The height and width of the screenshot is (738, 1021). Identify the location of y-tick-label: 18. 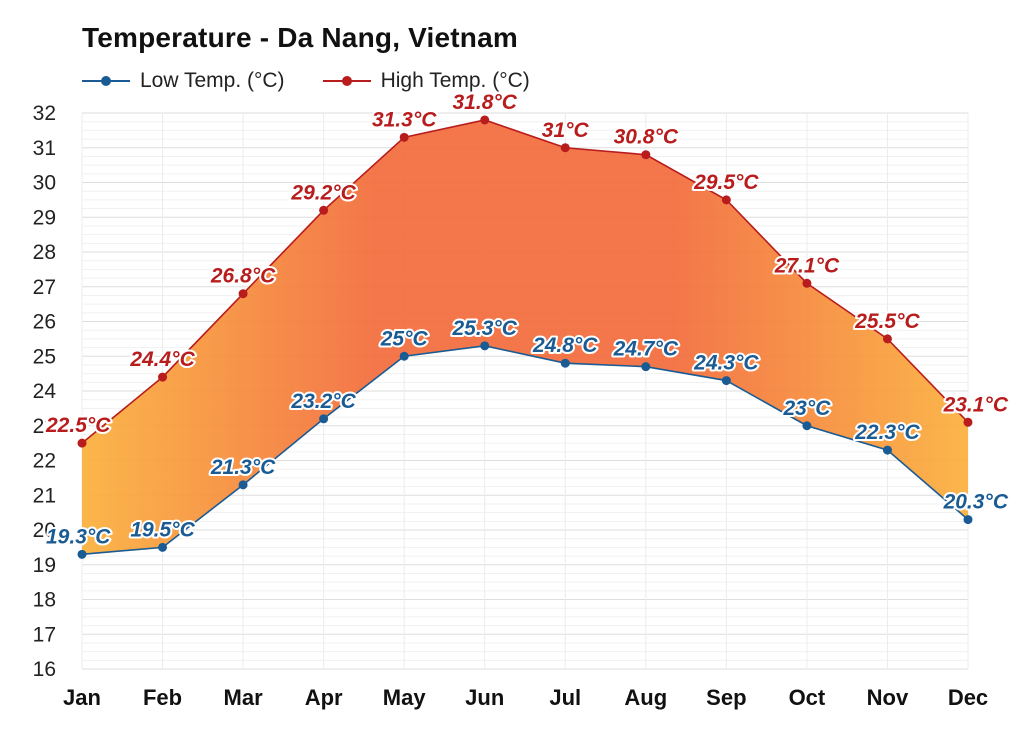
(44, 600).